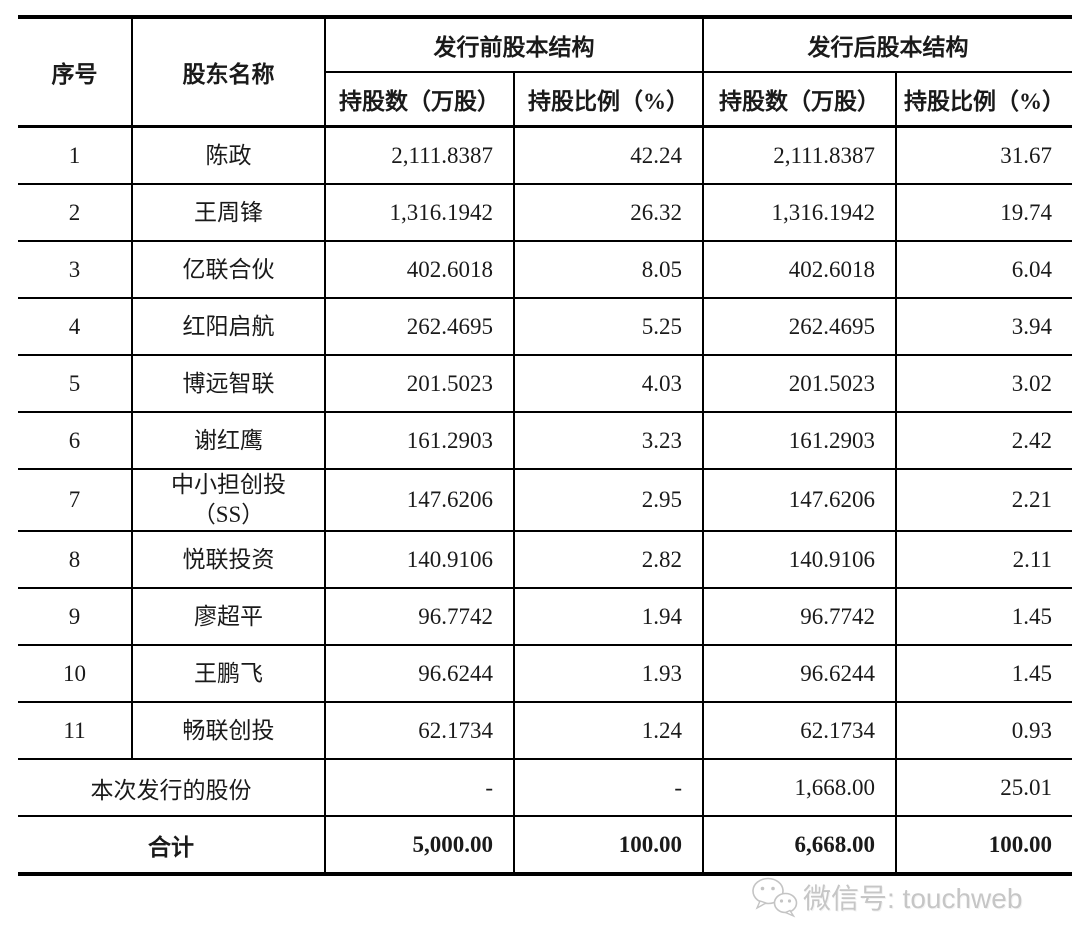 This screenshot has width=1080, height=950. What do you see at coordinates (983, 730) in the screenshot?
I see `cell-post-ratio: 0.93` at bounding box center [983, 730].